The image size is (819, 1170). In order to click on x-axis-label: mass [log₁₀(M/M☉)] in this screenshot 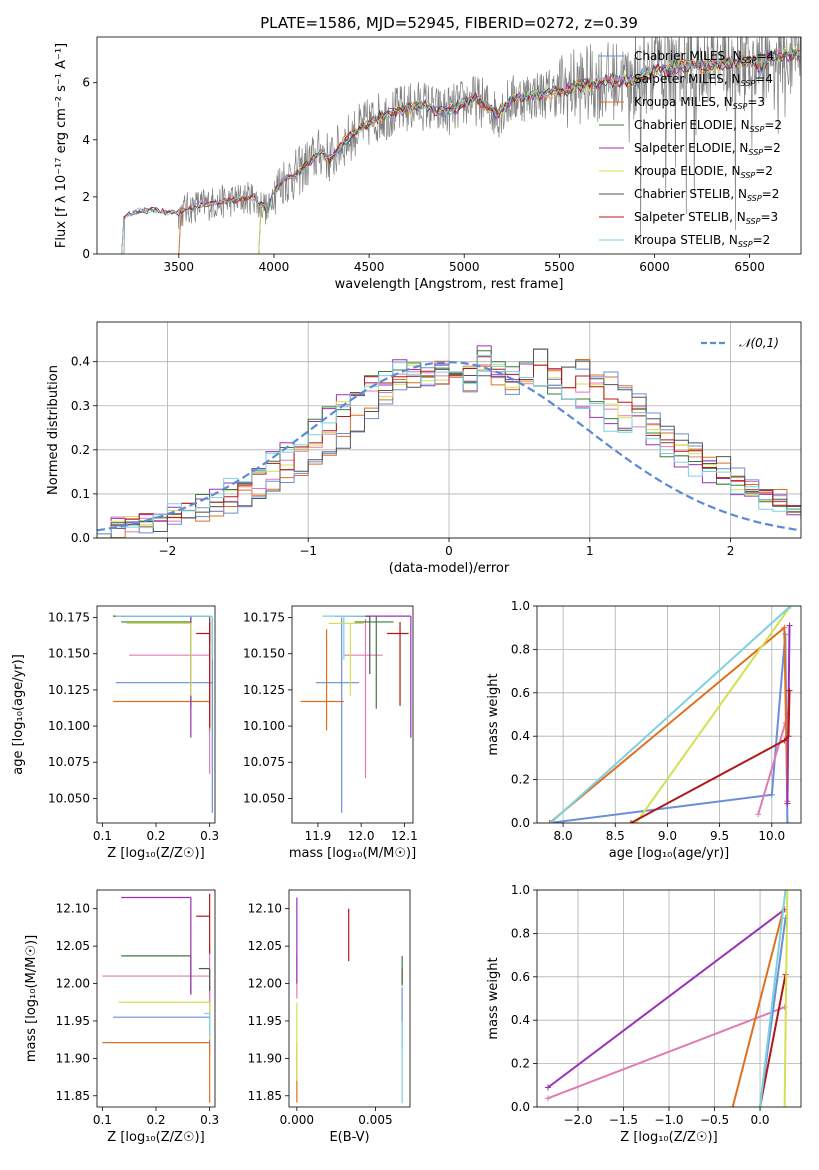, I will do `click(352, 853)`.